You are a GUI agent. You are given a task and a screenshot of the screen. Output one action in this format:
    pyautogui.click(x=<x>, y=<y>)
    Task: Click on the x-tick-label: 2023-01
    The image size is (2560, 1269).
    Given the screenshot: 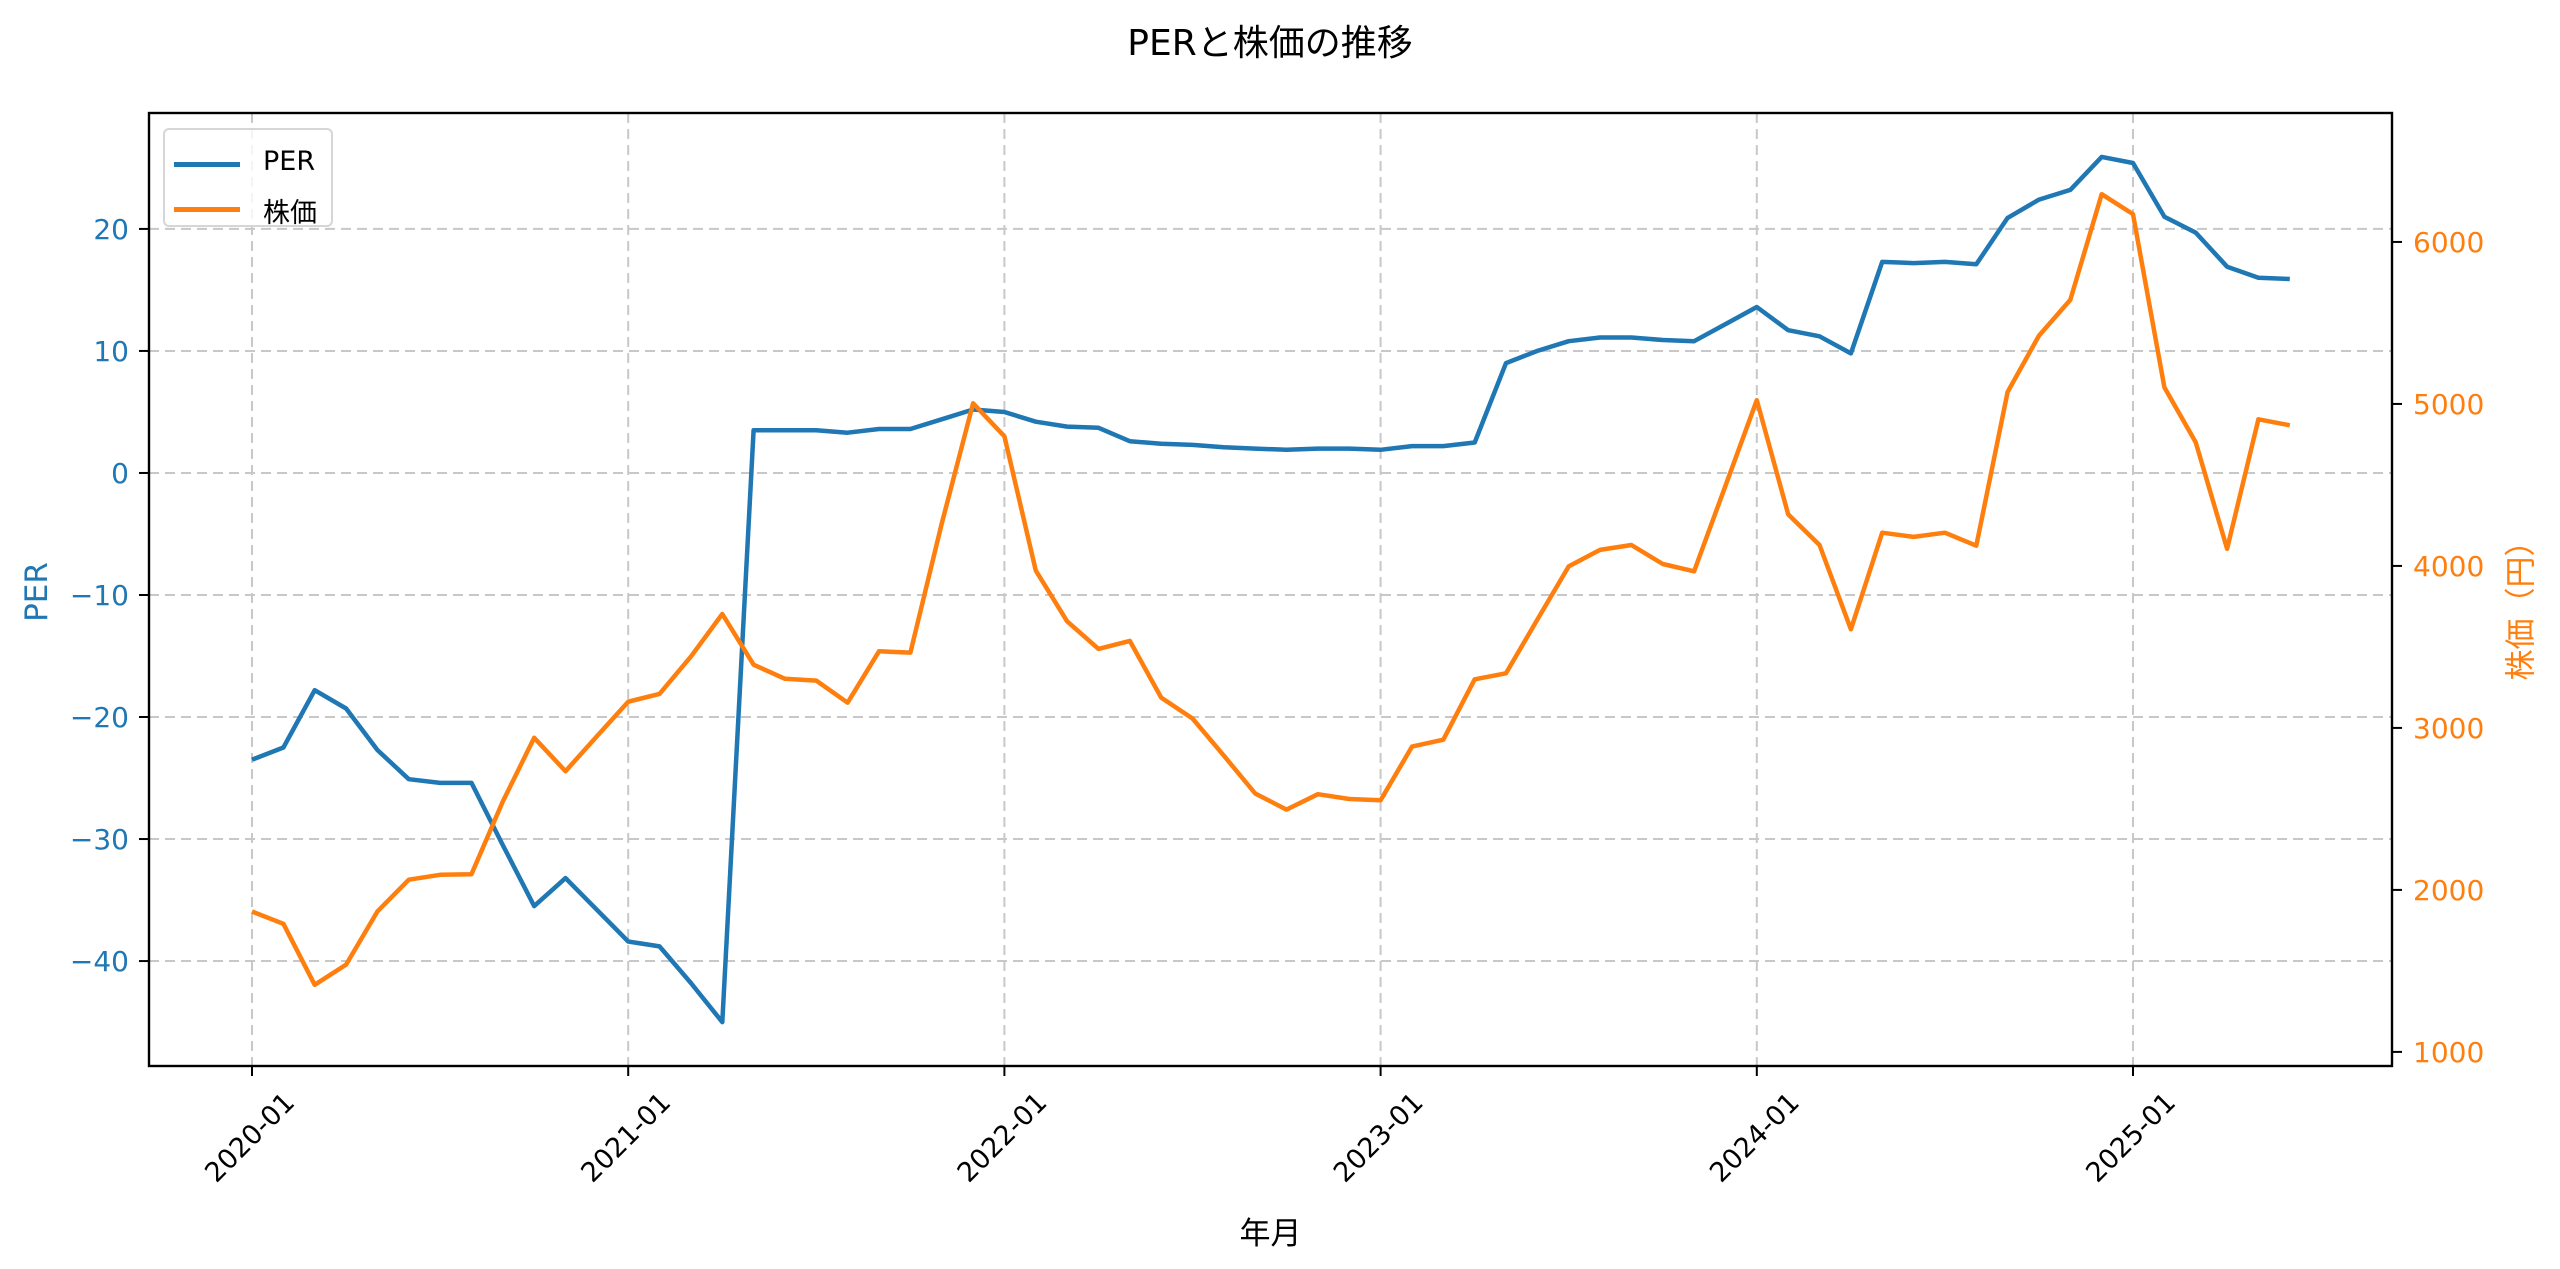 What is the action you would take?
    pyautogui.click(x=1379, y=1138)
    